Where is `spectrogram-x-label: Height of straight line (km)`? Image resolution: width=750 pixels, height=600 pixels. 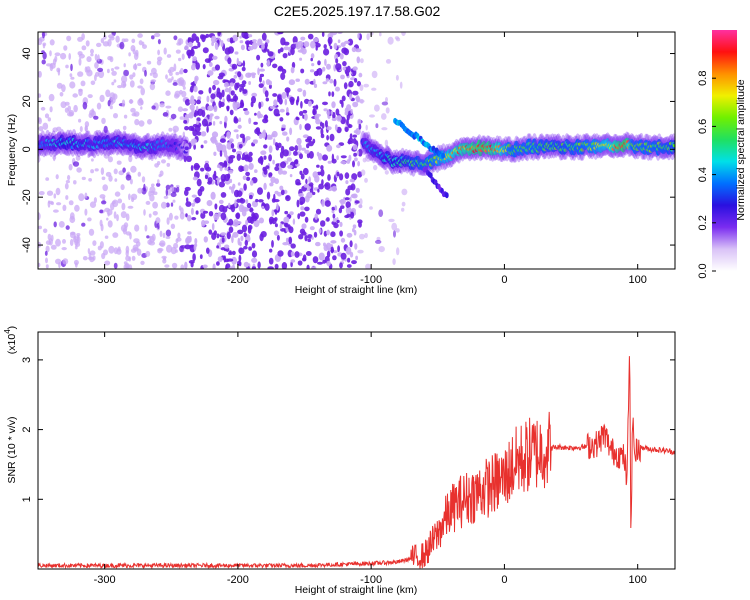 spectrogram-x-label: Height of straight line (km) is located at coordinates (356, 290).